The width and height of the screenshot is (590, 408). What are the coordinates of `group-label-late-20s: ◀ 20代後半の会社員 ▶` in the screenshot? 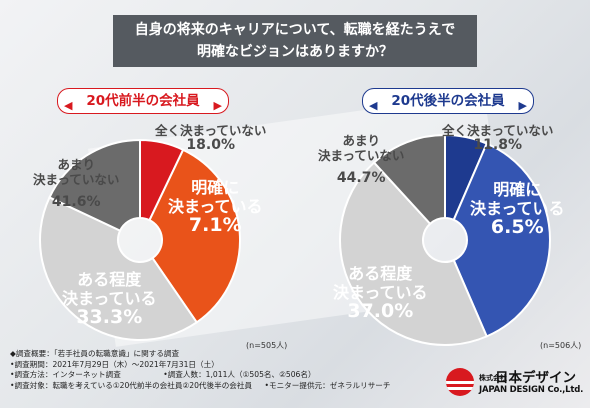 It's located at (448, 101).